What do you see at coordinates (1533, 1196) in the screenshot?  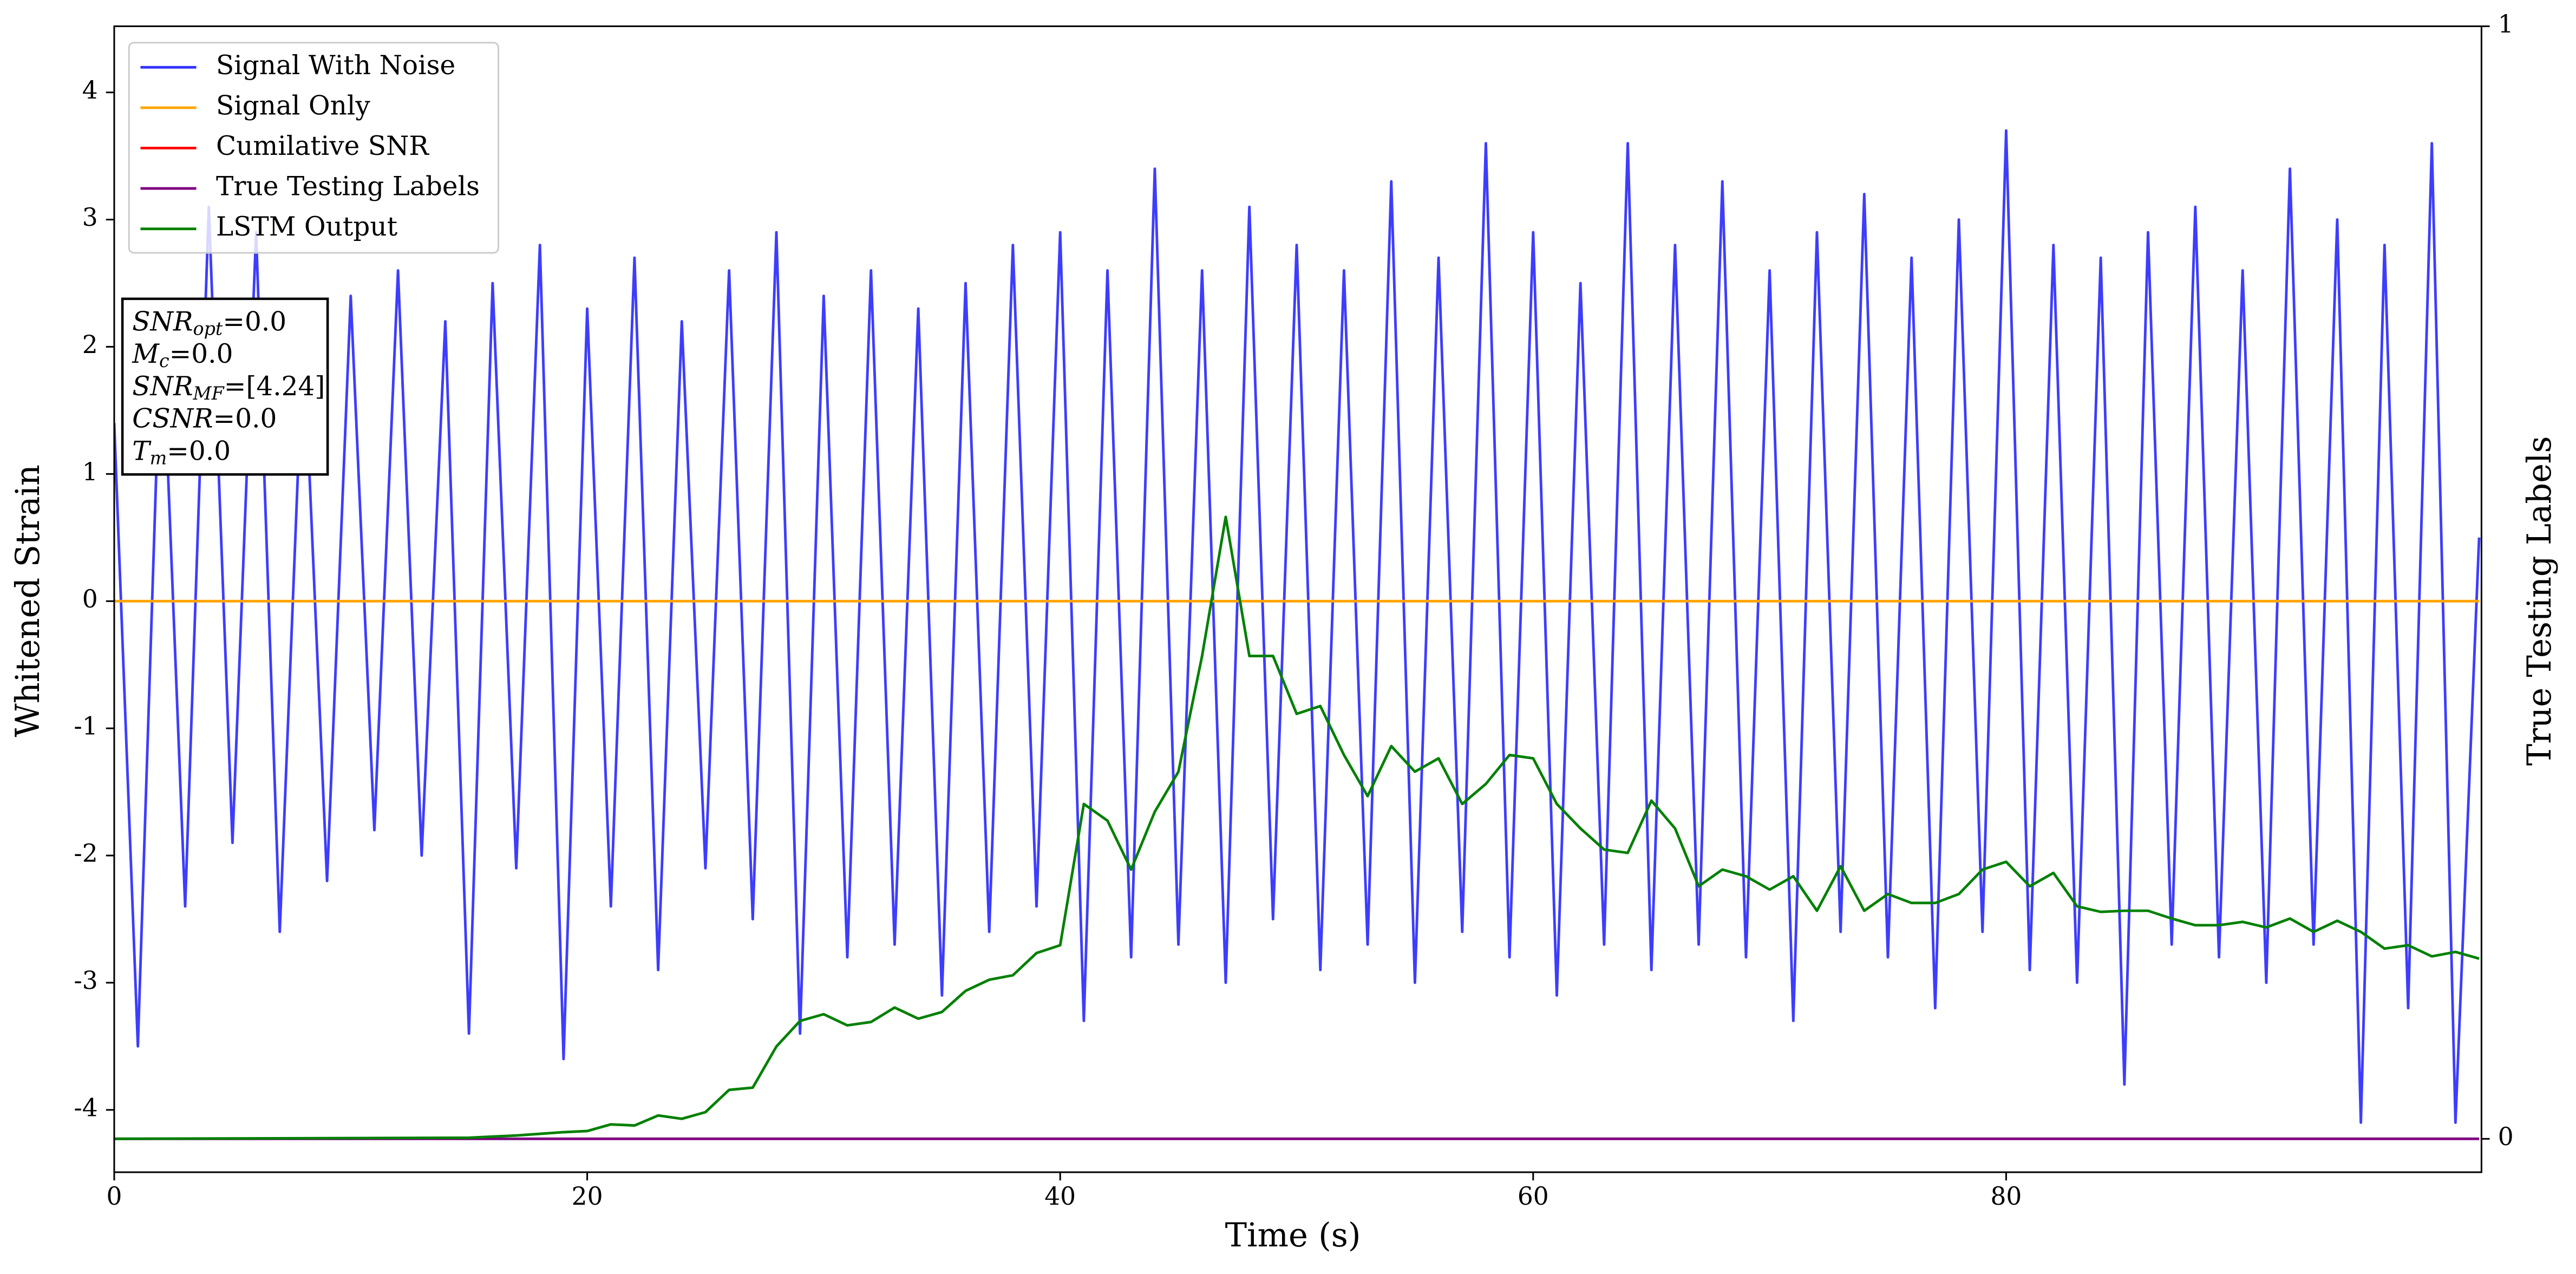 I see `x-tick-label: 60` at bounding box center [1533, 1196].